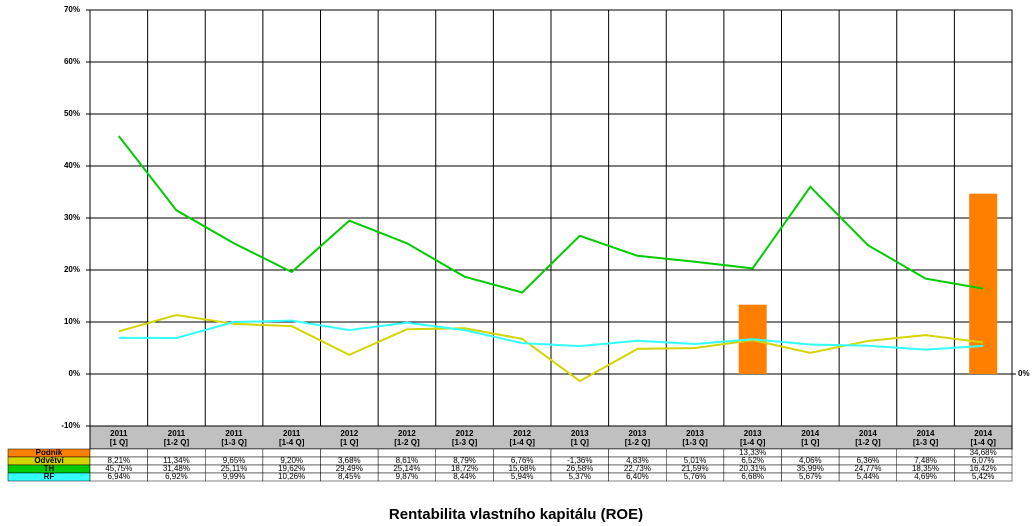 Image resolution: width=1032 pixels, height=526 pixels. Describe the element at coordinates (464, 468) in the screenshot. I see `data-label: 18,72%` at that location.